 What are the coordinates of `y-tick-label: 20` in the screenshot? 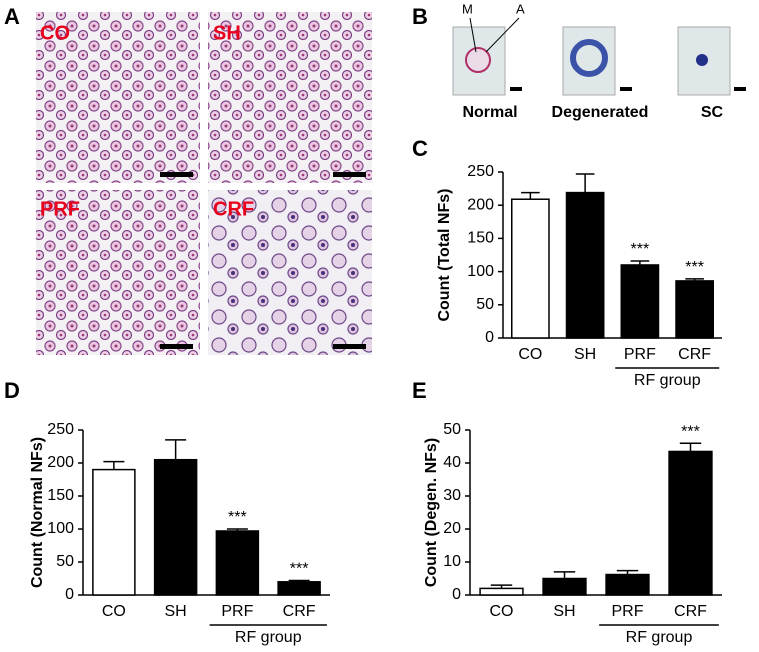 It's located at (452, 528).